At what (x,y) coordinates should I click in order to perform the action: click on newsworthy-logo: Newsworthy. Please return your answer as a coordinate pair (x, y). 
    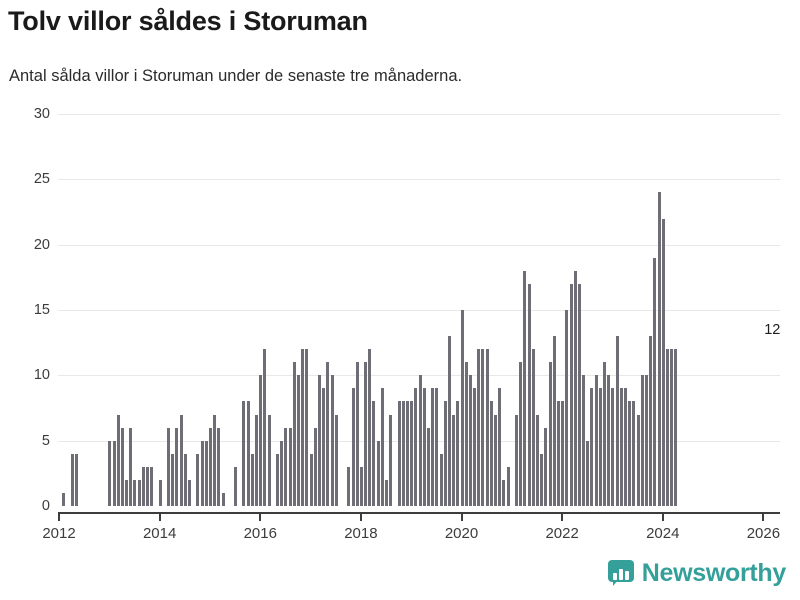
    Looking at the image, I should click on (697, 573).